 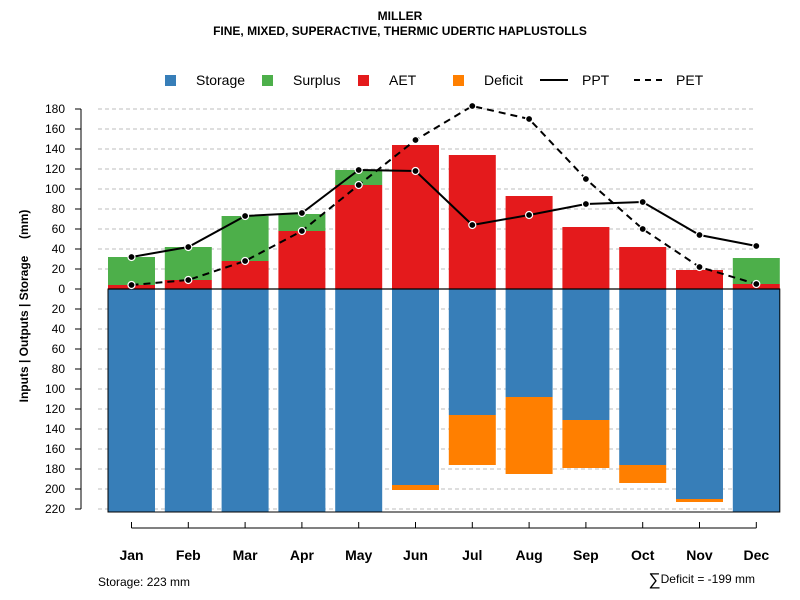 I want to click on x-tick-label-may: May, so click(x=358, y=555).